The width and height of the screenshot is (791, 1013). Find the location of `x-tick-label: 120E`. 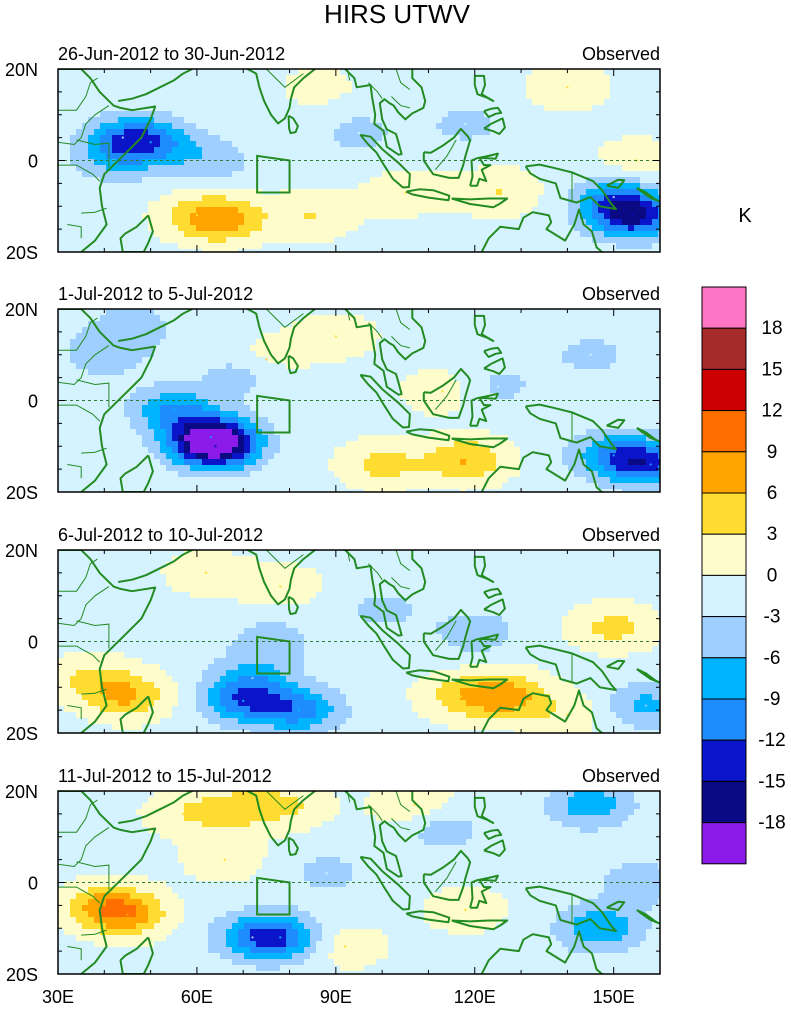

x-tick-label: 120E is located at coordinates (475, 997).